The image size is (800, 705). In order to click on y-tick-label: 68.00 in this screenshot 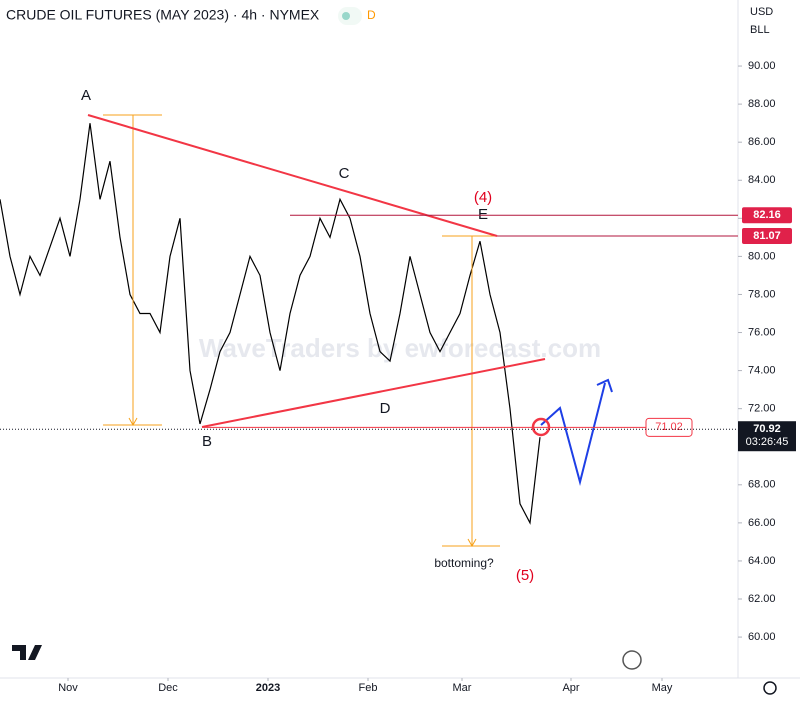, I will do `click(762, 485)`.